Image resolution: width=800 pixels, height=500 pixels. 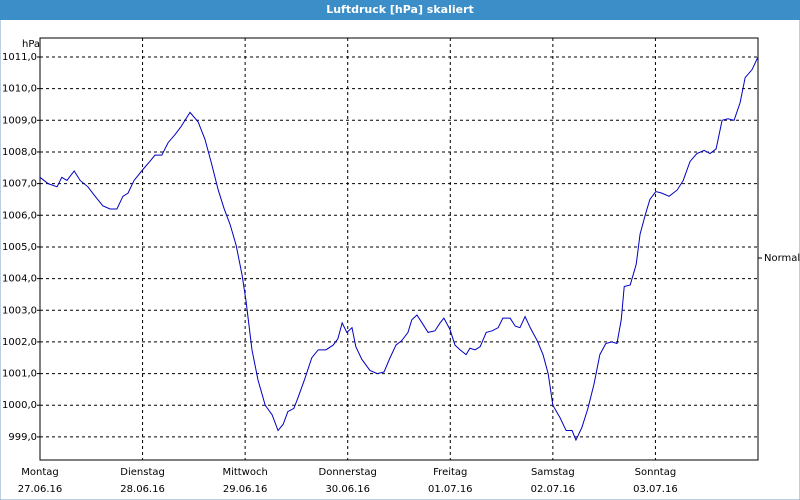 I want to click on x-tick-label: Donnerstag, so click(x=348, y=472).